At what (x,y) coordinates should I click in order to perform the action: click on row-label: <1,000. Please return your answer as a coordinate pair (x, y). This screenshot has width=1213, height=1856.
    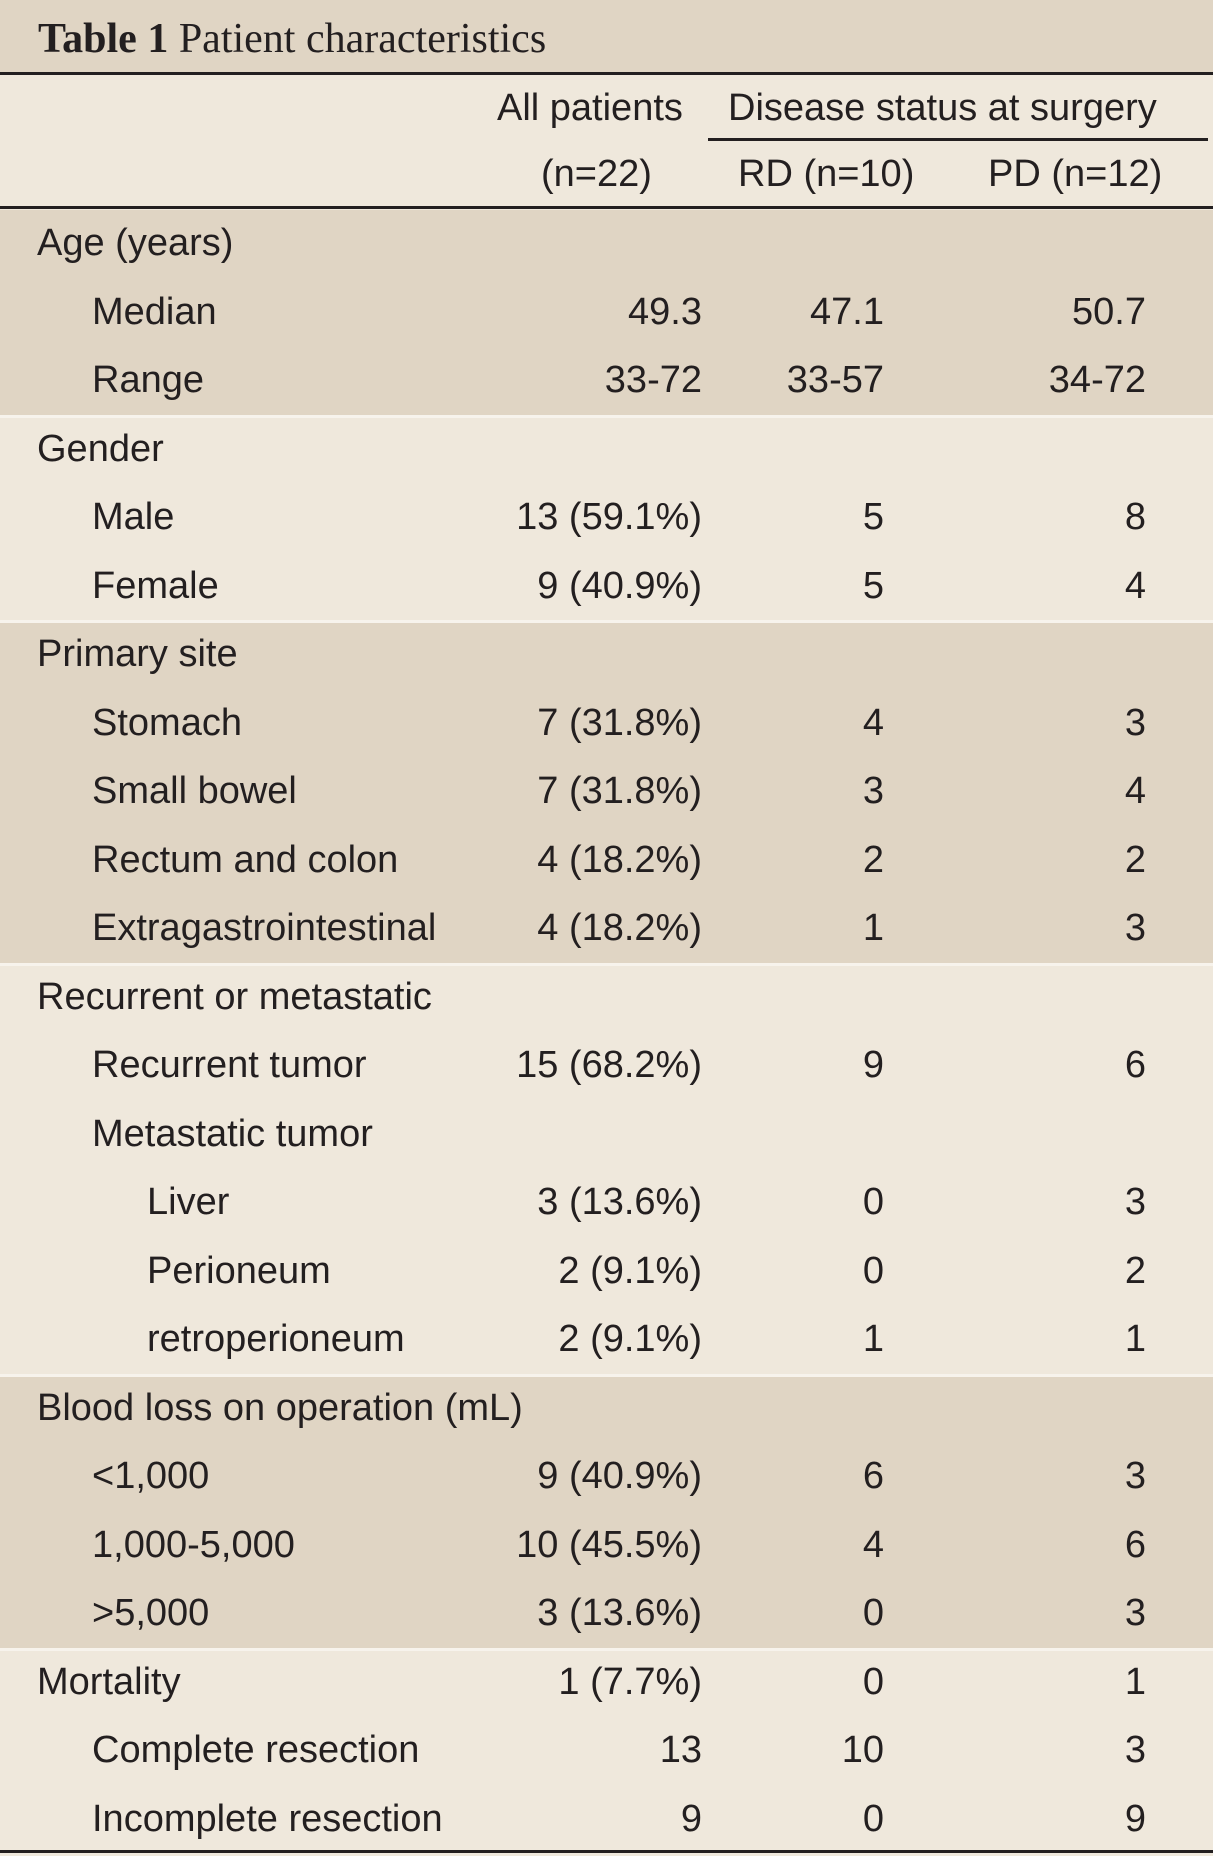
    Looking at the image, I should click on (151, 1476).